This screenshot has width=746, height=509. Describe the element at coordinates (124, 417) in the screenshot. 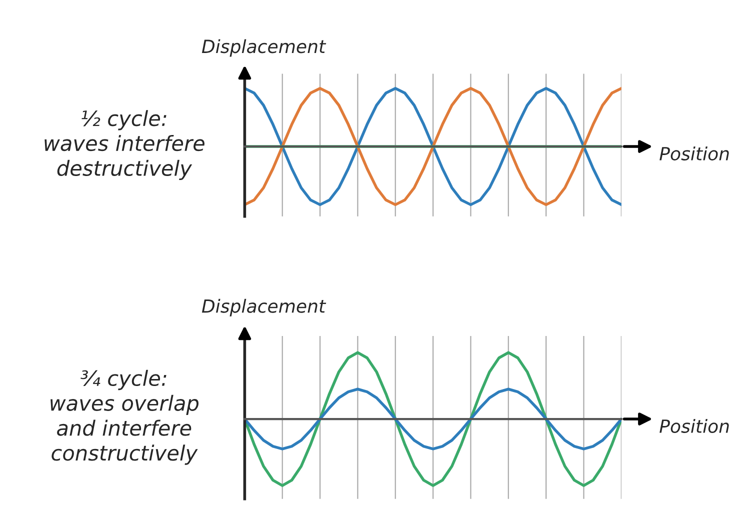

I see `text: ¾ cycle: waves overlap and interfere constructively` at that location.